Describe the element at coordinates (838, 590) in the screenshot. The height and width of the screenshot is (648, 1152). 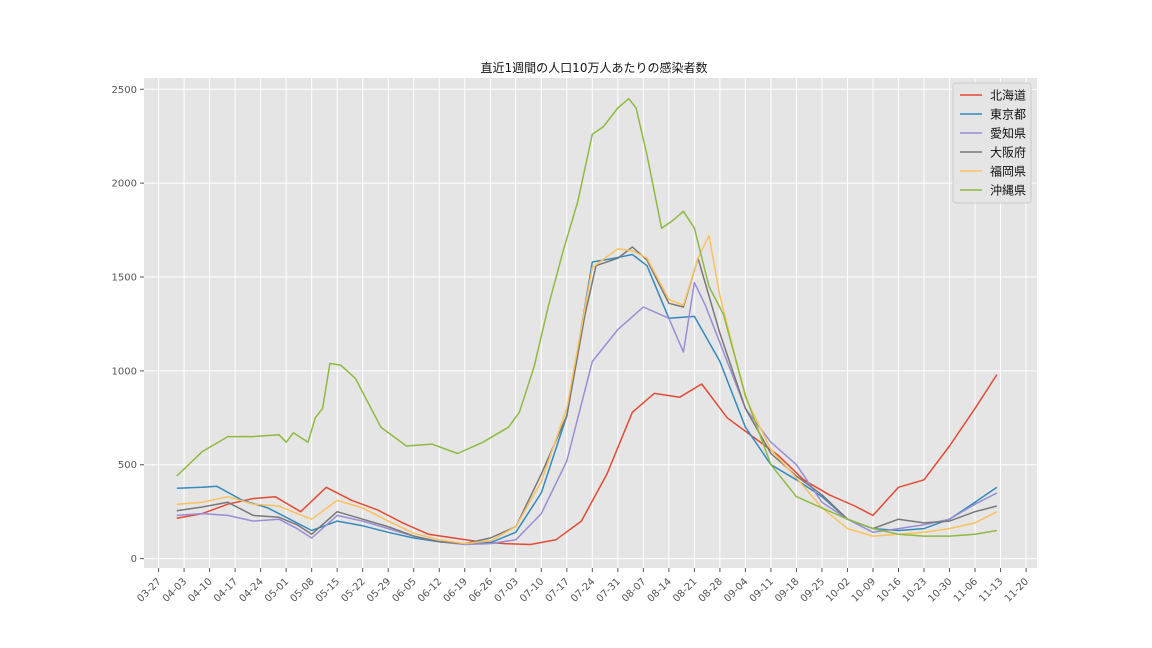
I see `x-tick-label: 10-02` at that location.